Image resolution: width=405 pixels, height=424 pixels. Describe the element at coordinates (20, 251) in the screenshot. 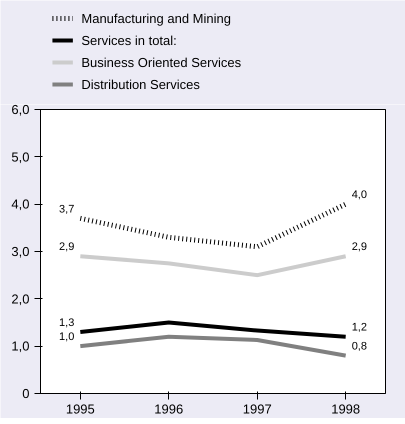

I see `y-tick-label: 3,0` at that location.